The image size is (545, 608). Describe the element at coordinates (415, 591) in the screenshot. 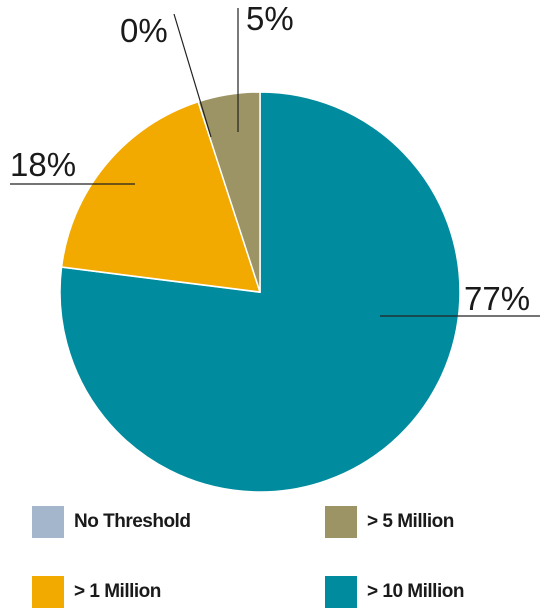

I see `legend-label: > 10 Million` at that location.